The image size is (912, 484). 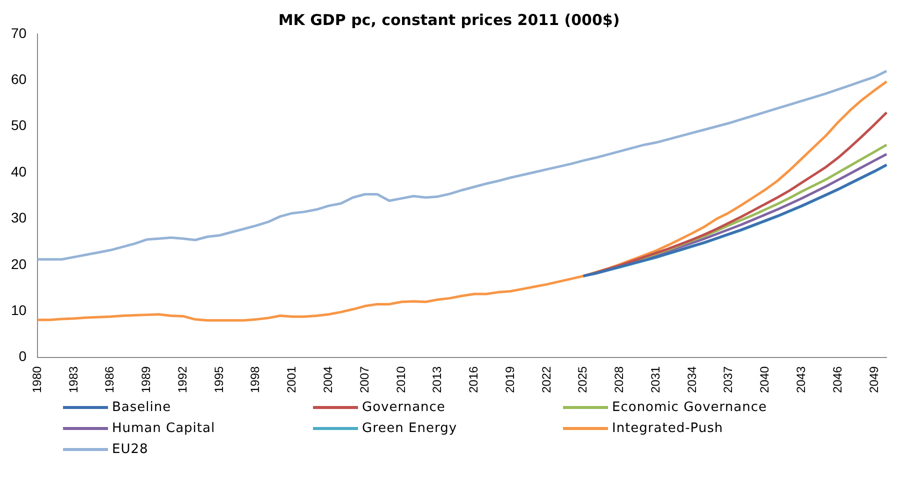 What do you see at coordinates (255, 380) in the screenshot?
I see `x-tick-label: 1998` at bounding box center [255, 380].